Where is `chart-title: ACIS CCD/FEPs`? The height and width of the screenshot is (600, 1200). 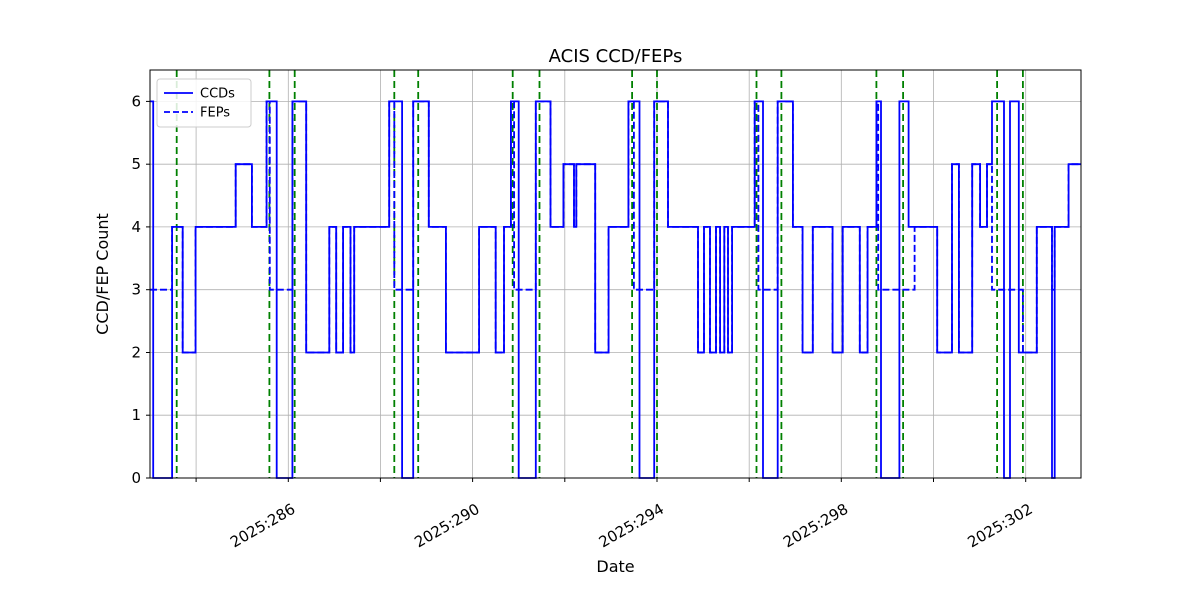
chart-title: ACIS CCD/FEPs is located at coordinates (616, 56).